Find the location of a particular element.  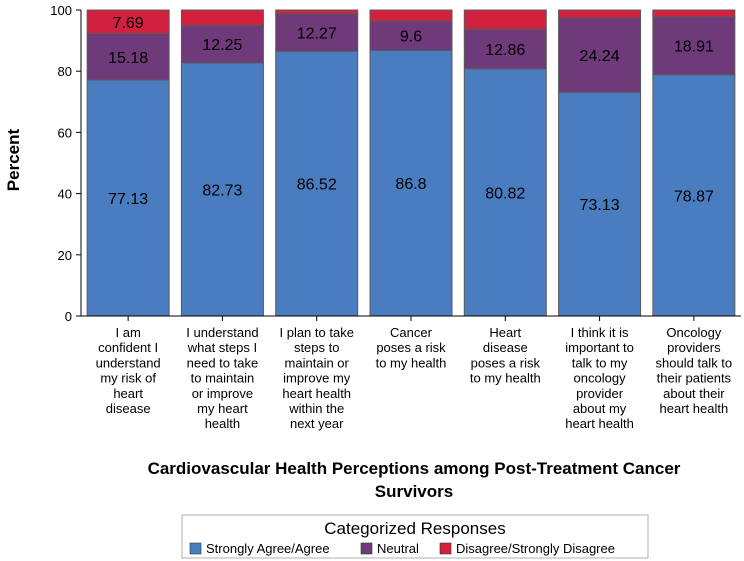

legend-swatch-disagree is located at coordinates (445, 548).